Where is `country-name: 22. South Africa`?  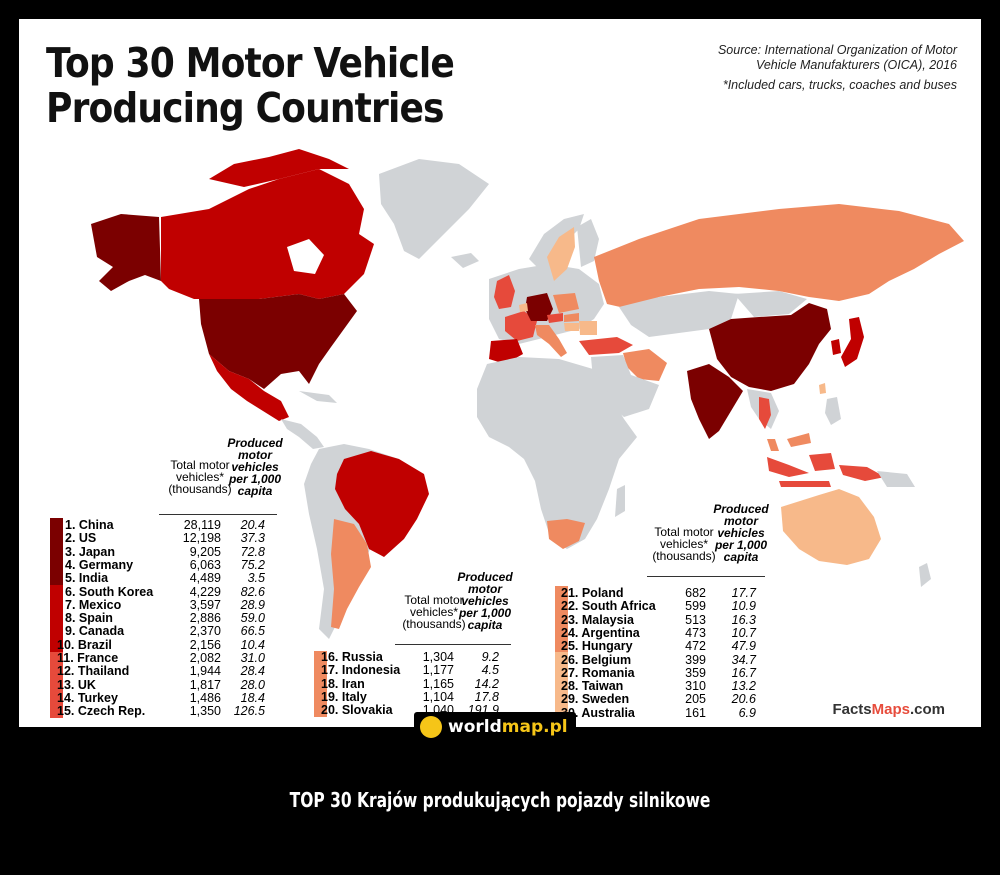 country-name: 22. South Africa is located at coordinates (608, 606).